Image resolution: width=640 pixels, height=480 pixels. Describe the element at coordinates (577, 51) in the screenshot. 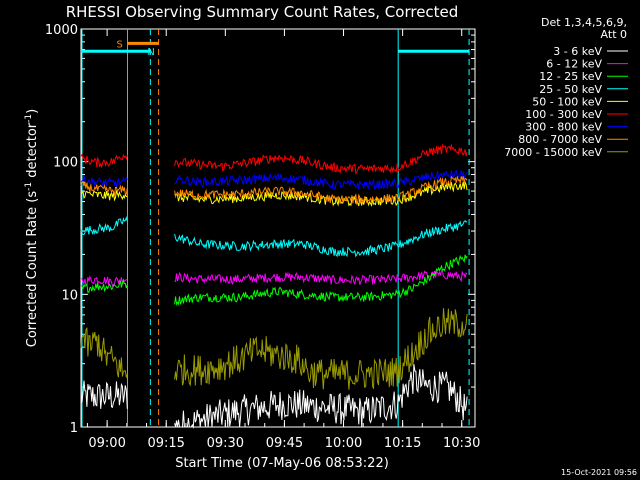

I see `legend-label-0: 3 - 6 keV` at that location.